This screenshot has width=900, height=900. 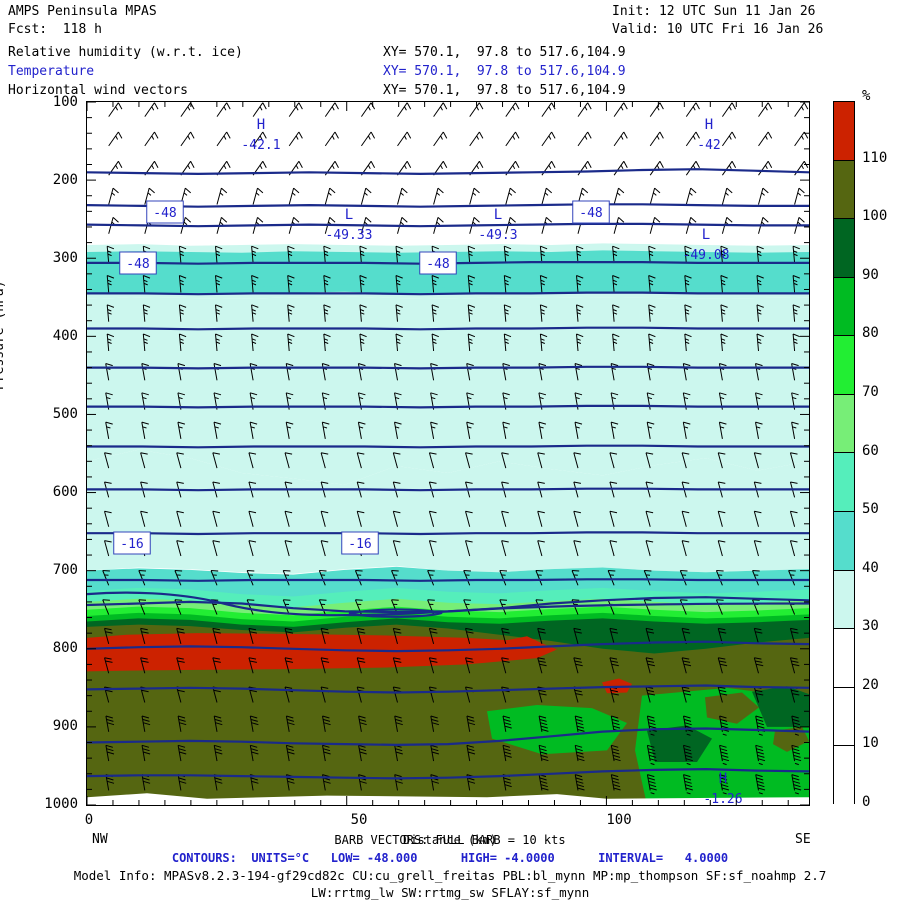 I want to click on colorbar-tick-60: 60, so click(x=870, y=450).